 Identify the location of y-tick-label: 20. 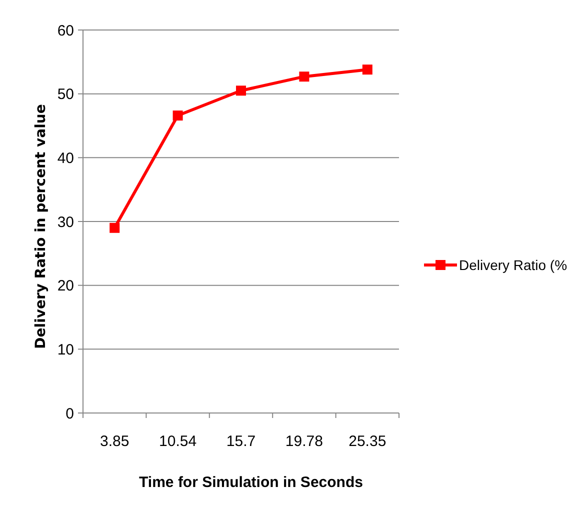
(65, 286).